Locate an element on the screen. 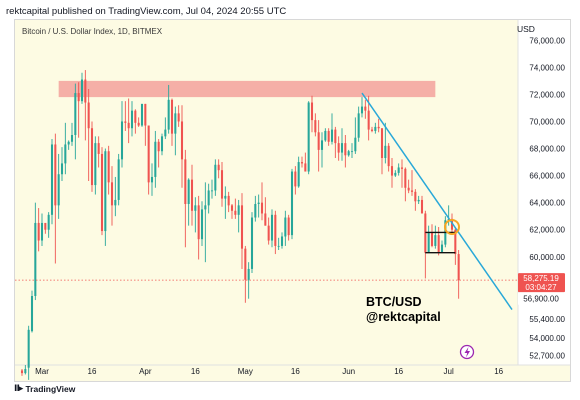 Image resolution: width=580 pixels, height=400 pixels. highlight-circle is located at coordinates (452, 227).